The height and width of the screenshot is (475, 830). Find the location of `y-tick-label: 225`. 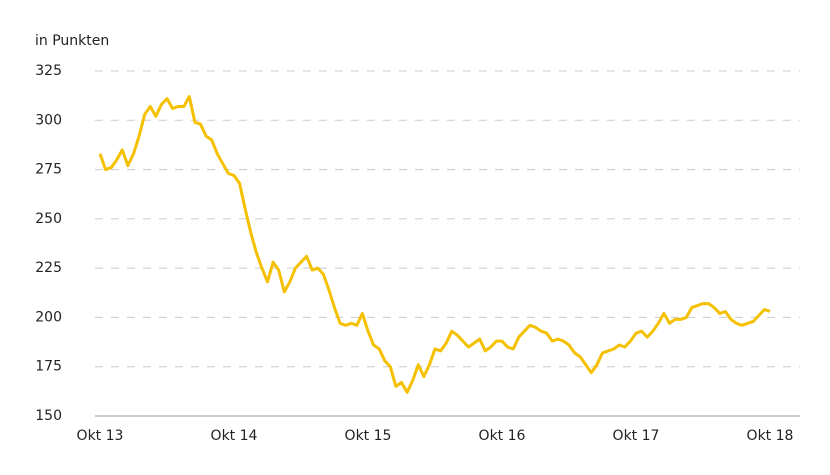

y-tick-label: 225 is located at coordinates (48, 268).